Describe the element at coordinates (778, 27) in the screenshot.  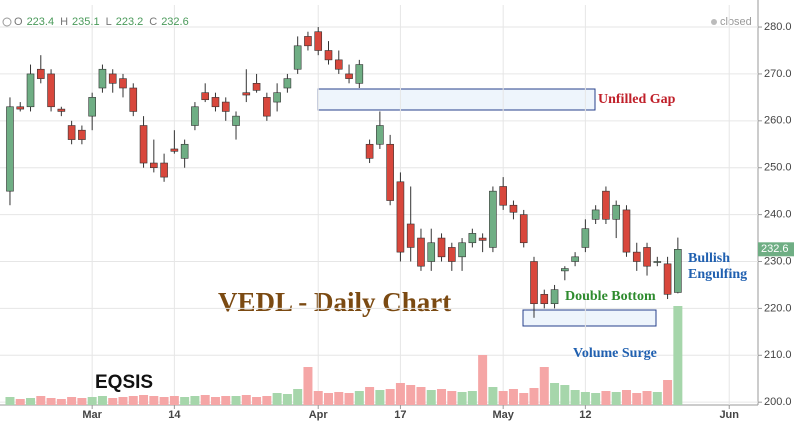
I see `y-tick-label: 280.0` at that location.